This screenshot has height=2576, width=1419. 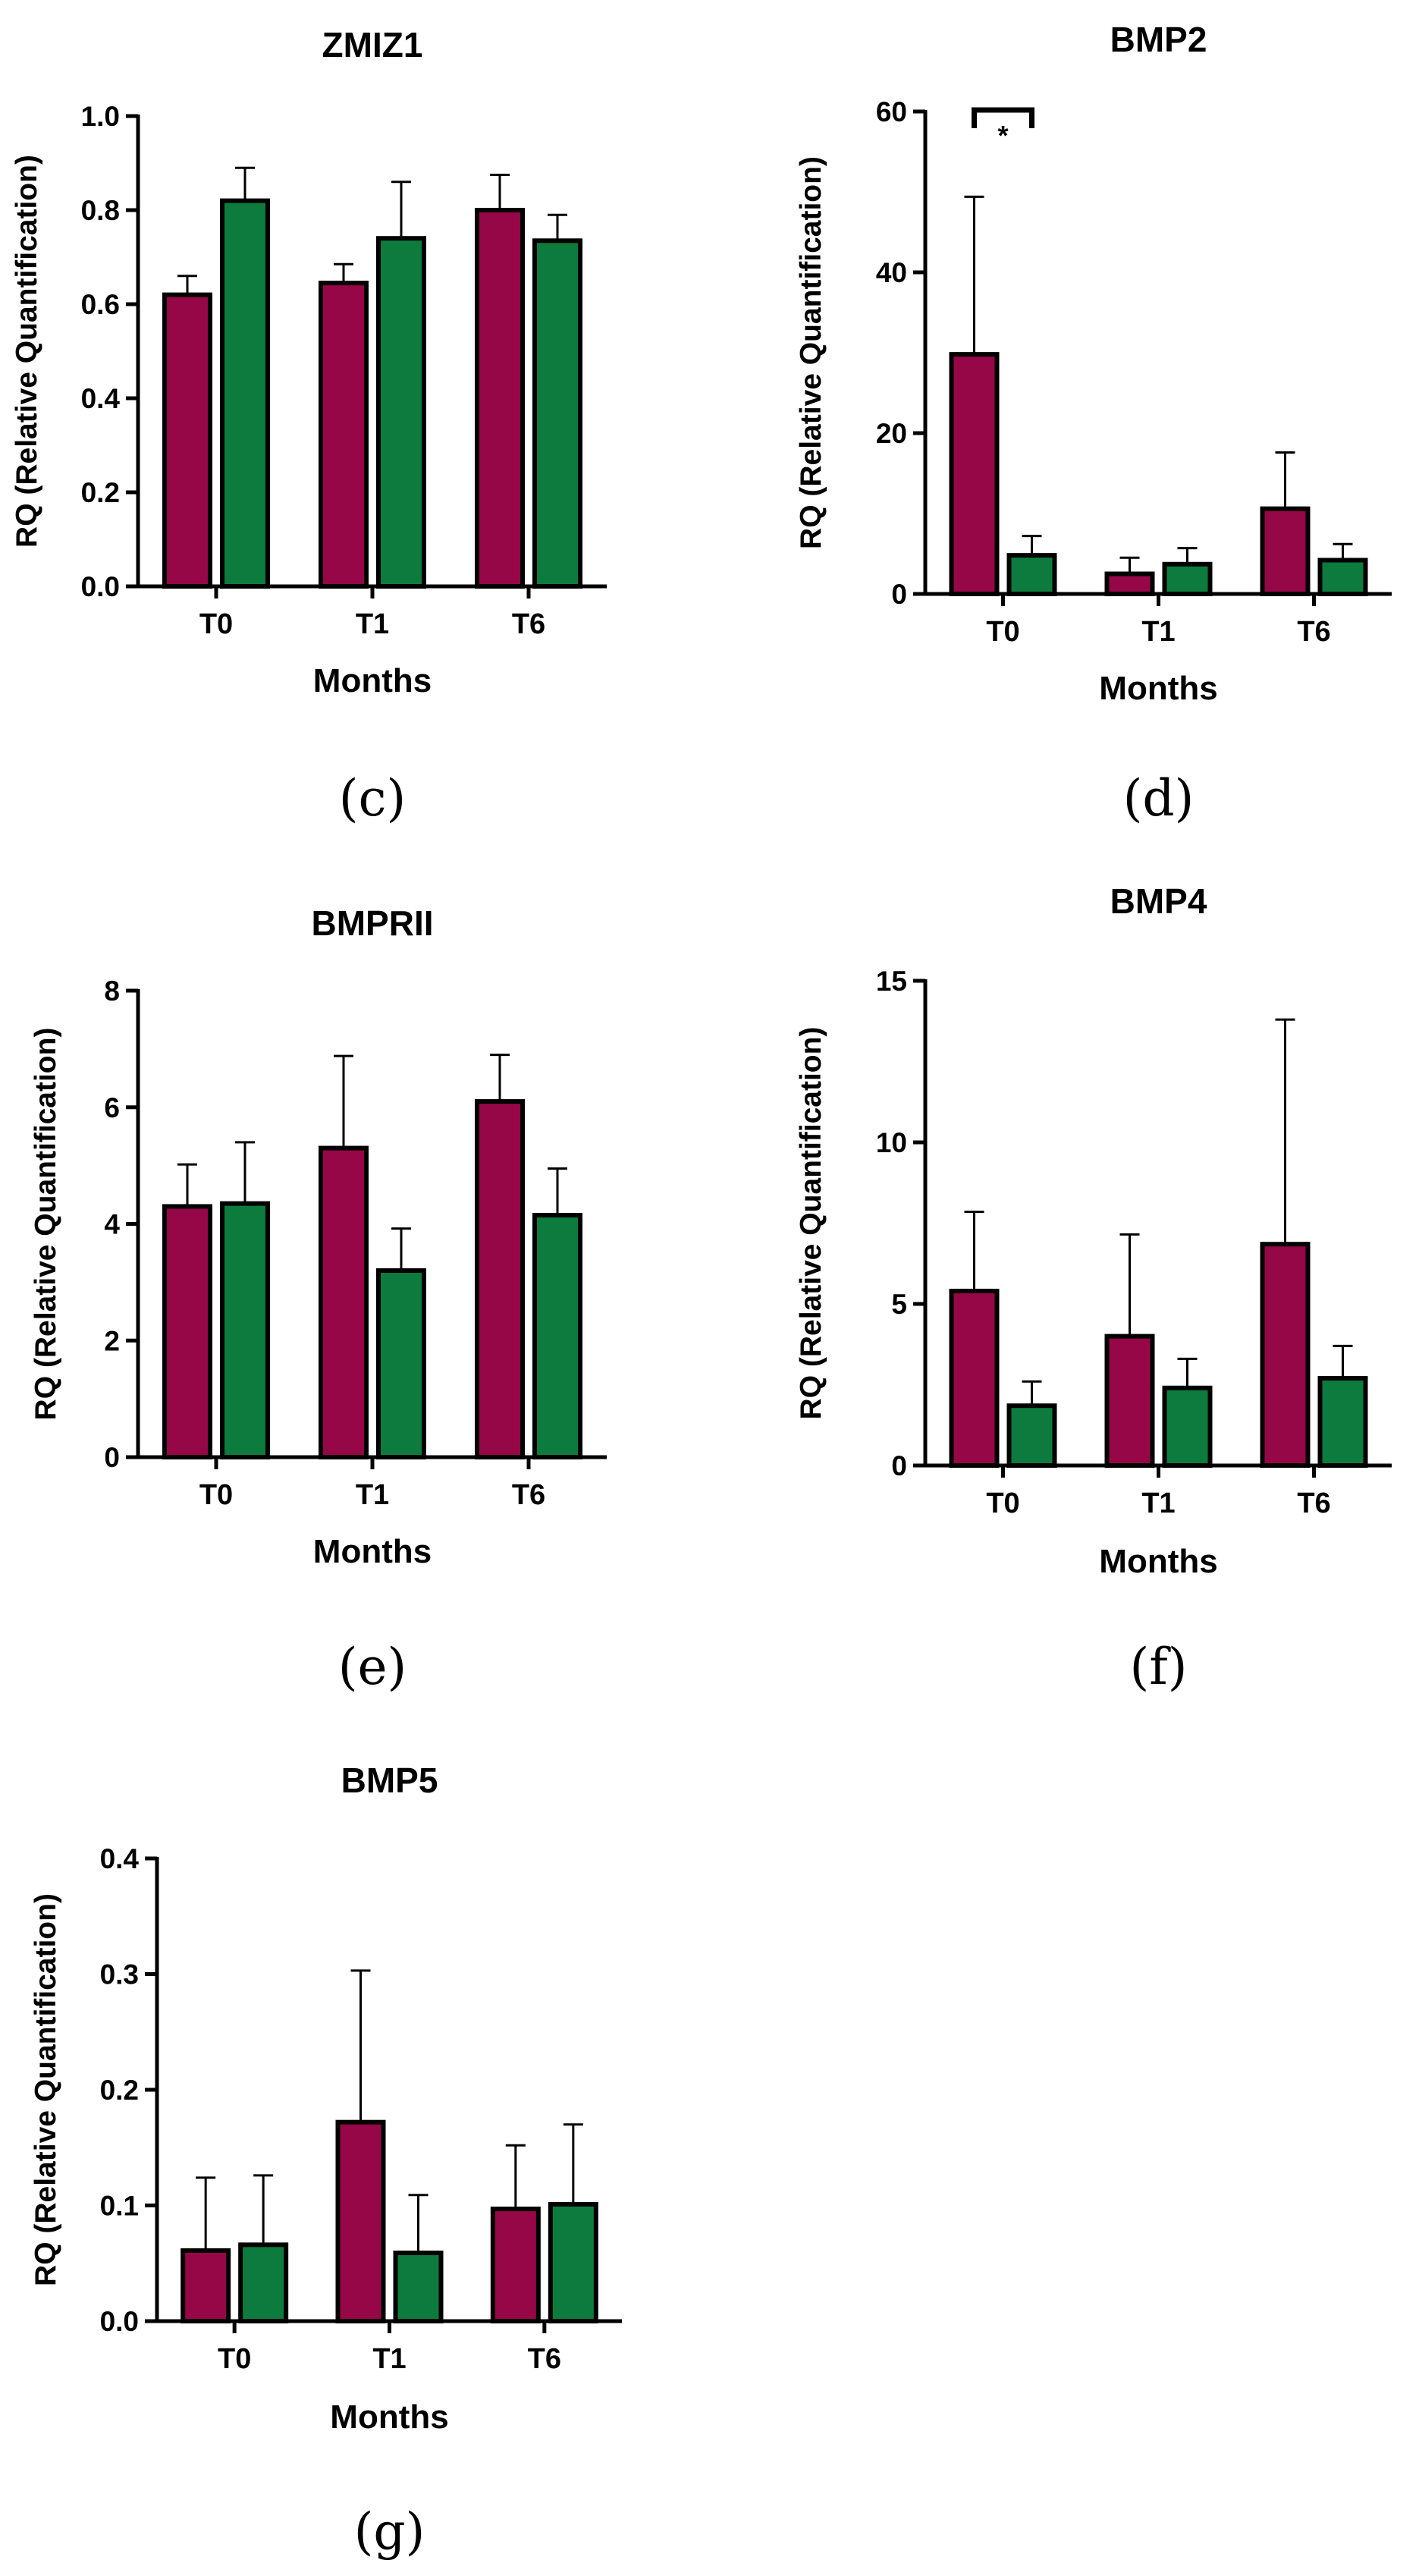 What do you see at coordinates (389, 2531) in the screenshot?
I see `panel-label: (g)` at bounding box center [389, 2531].